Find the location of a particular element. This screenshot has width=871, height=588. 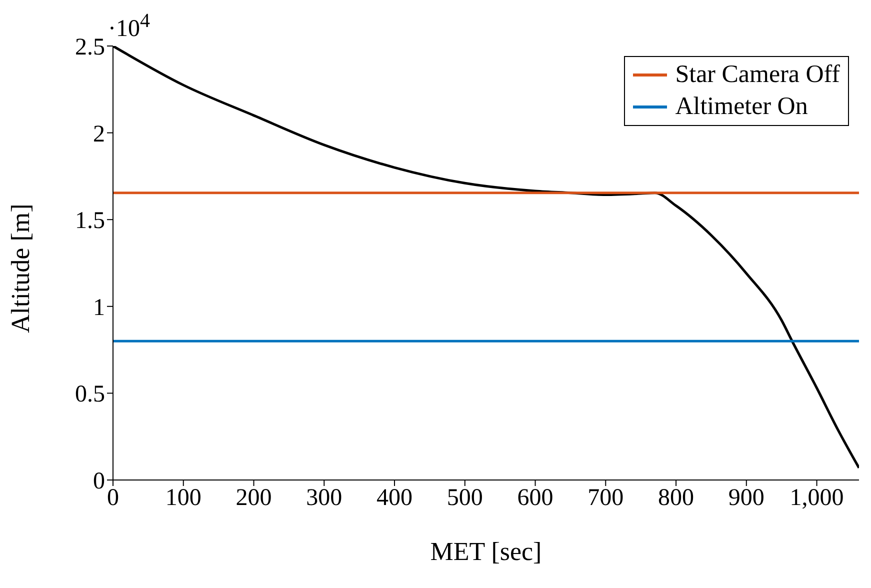

y-tick-label: 1 is located at coordinates (99, 307).